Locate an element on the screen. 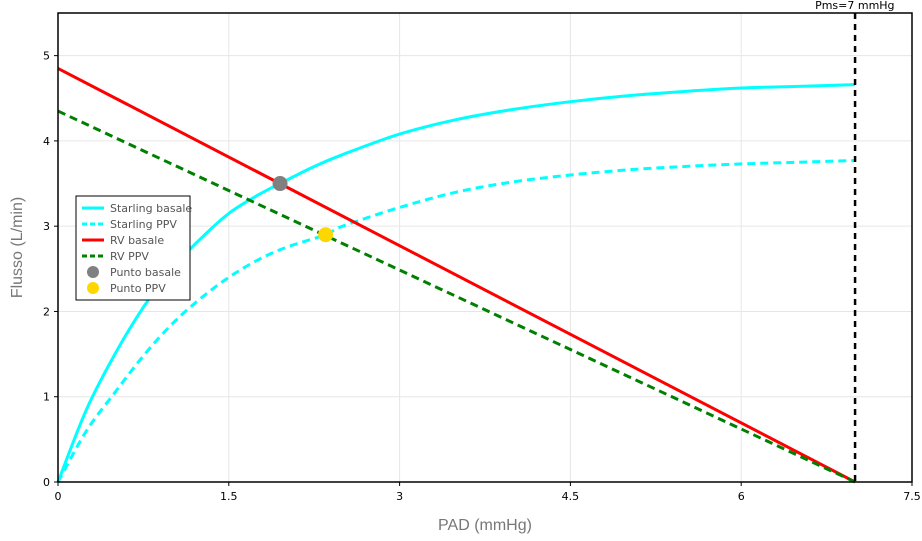  legend-label: Punto PPV is located at coordinates (138, 288).